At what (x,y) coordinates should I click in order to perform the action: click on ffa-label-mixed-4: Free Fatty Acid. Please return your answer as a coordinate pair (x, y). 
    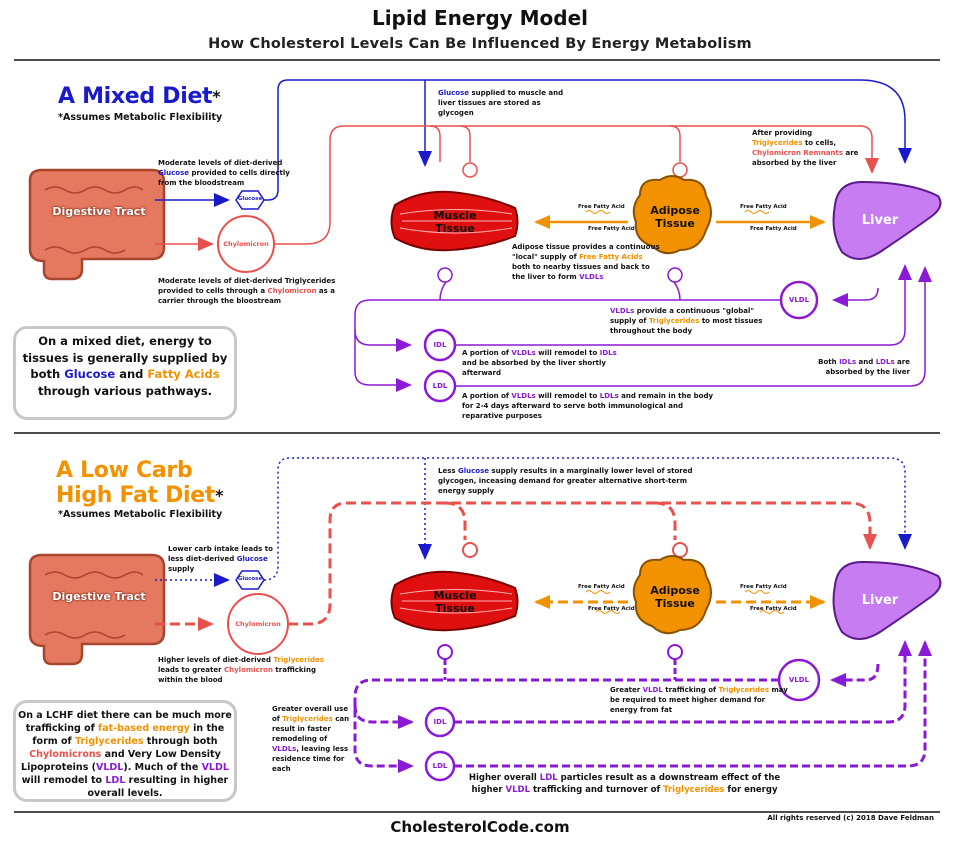
    Looking at the image, I should click on (773, 229).